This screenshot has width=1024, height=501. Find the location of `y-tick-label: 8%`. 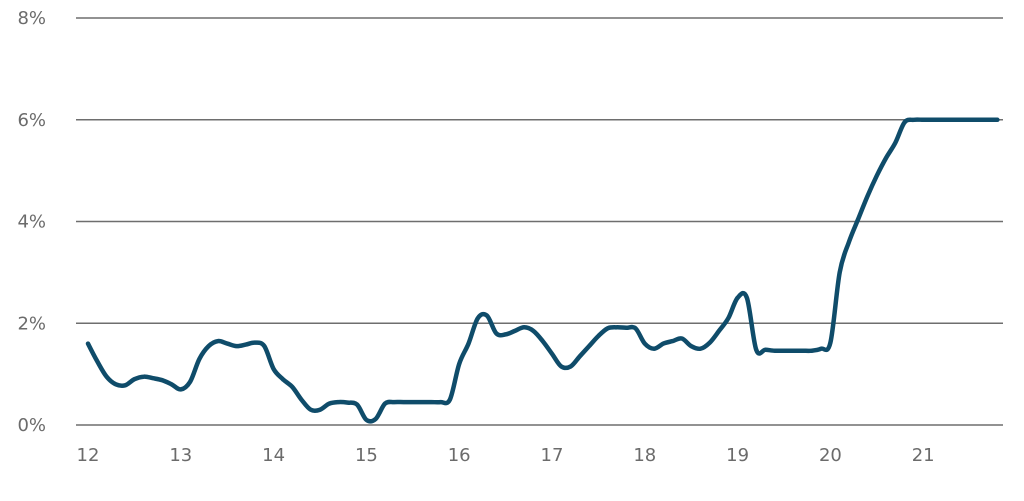

y-tick-label: 8% is located at coordinates (31, 18).